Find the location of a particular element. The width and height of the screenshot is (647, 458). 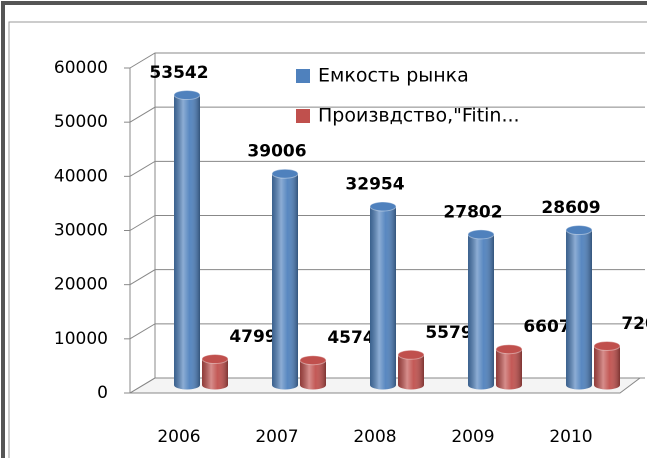

data-label: 4574 is located at coordinates (350, 338).